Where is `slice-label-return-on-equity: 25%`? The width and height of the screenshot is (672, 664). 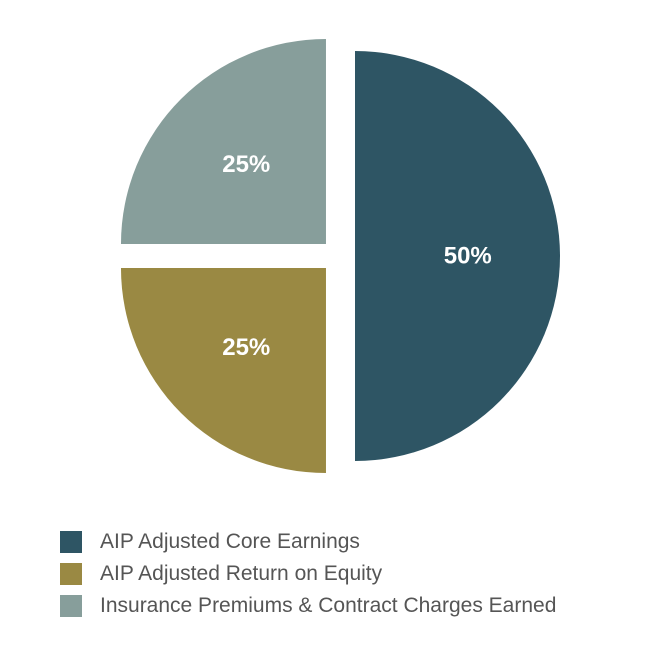 slice-label-return-on-equity: 25% is located at coordinates (246, 347).